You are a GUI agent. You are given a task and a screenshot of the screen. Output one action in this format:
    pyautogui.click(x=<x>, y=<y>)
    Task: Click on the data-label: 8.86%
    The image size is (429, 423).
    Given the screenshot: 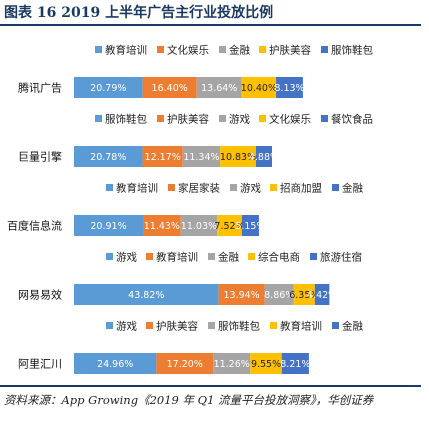 What is the action you would take?
    pyautogui.click(x=279, y=295)
    